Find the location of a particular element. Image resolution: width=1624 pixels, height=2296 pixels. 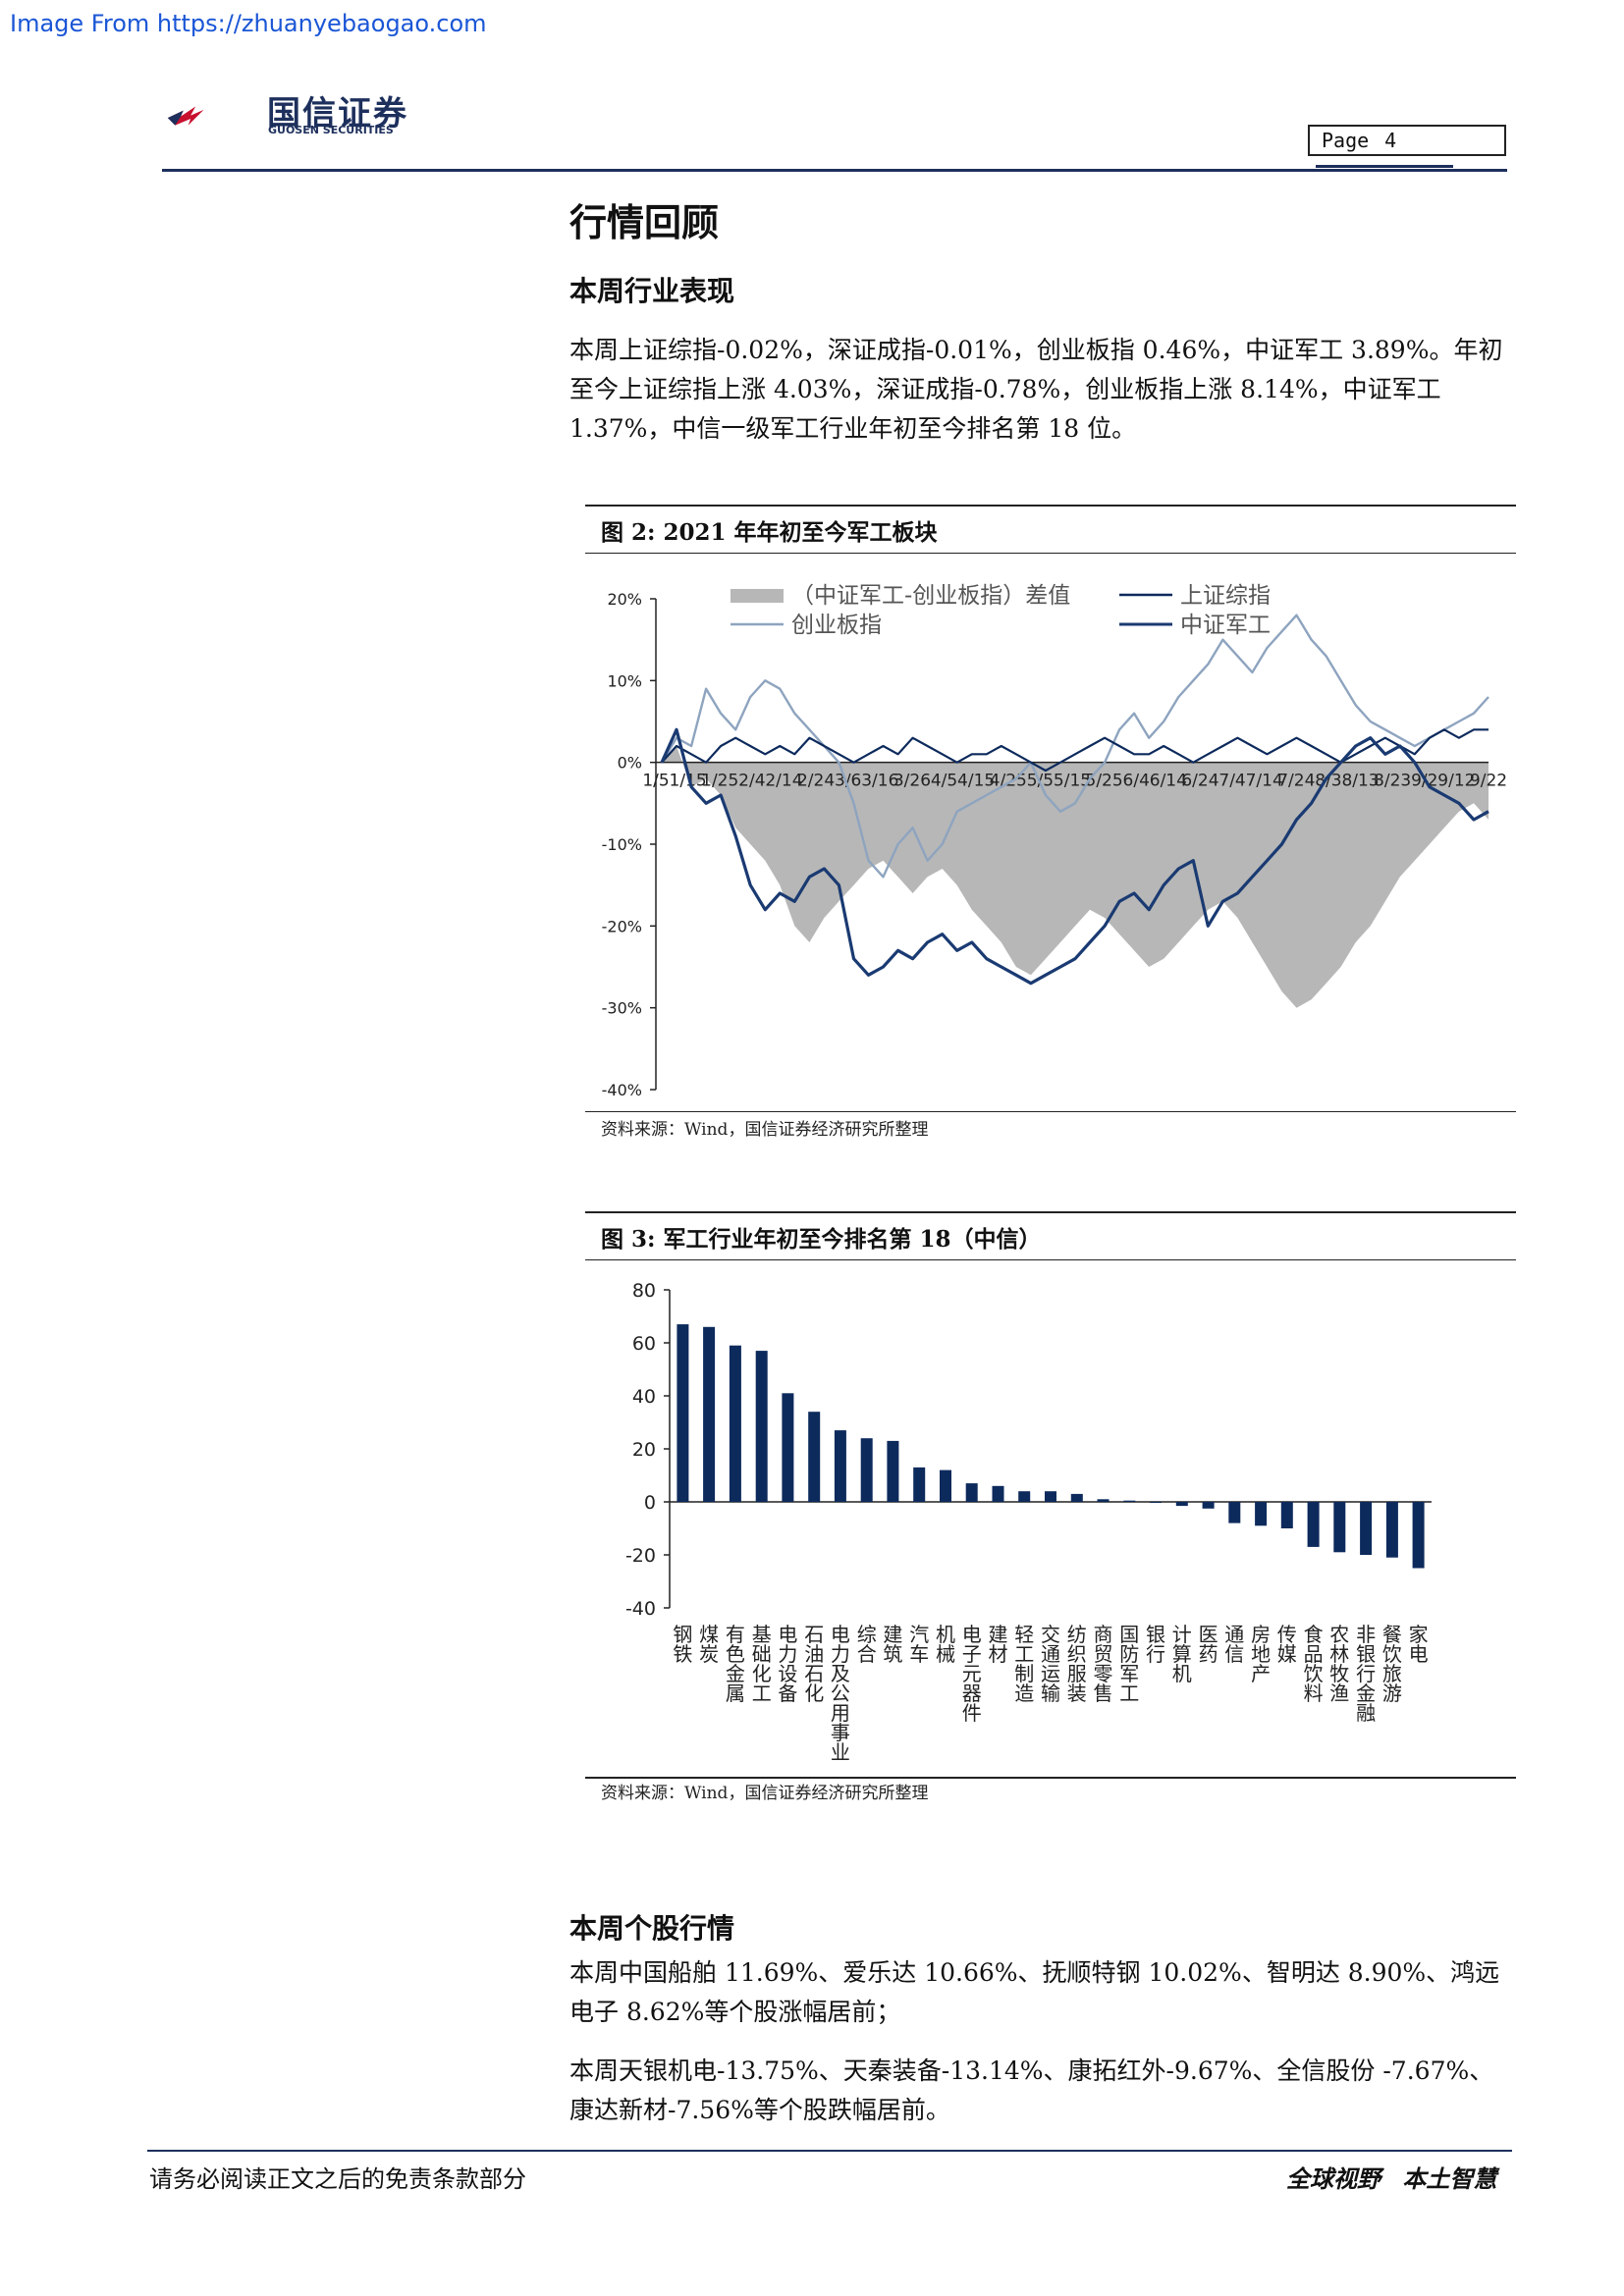

x-tick-label: 1/5 is located at coordinates (655, 781).